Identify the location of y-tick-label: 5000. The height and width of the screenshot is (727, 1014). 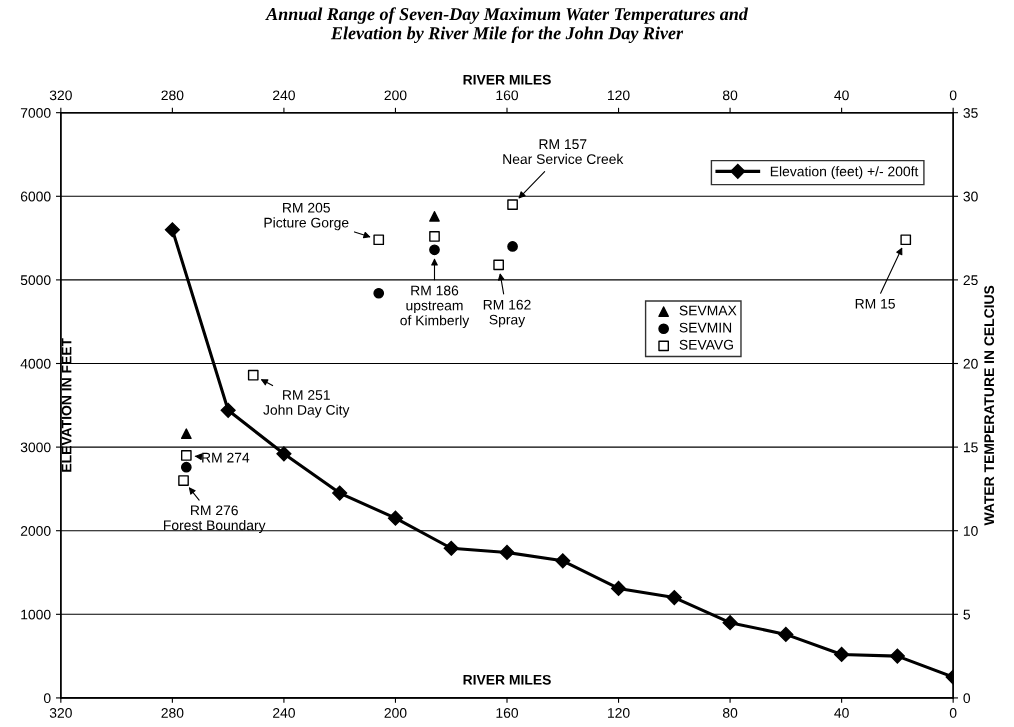
(35, 280).